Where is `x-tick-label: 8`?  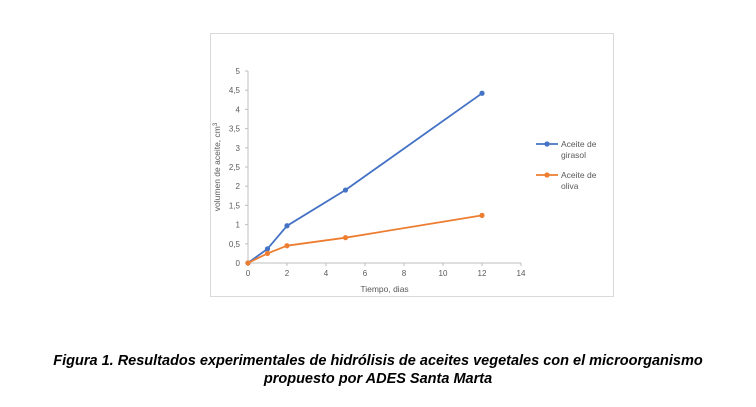
x-tick-label: 8 is located at coordinates (404, 273).